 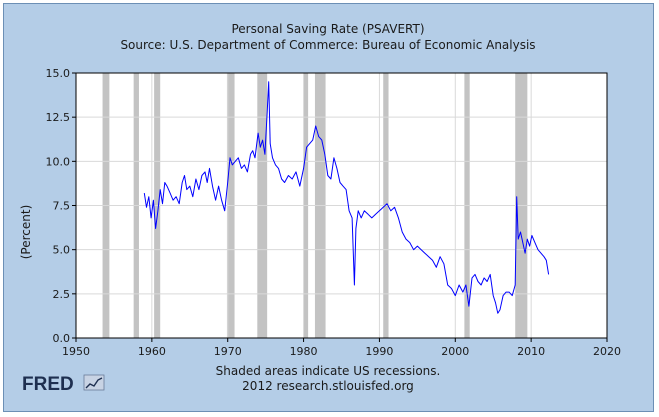 What do you see at coordinates (152, 351) in the screenshot?
I see `x-tick-label-1: 1960` at bounding box center [152, 351].